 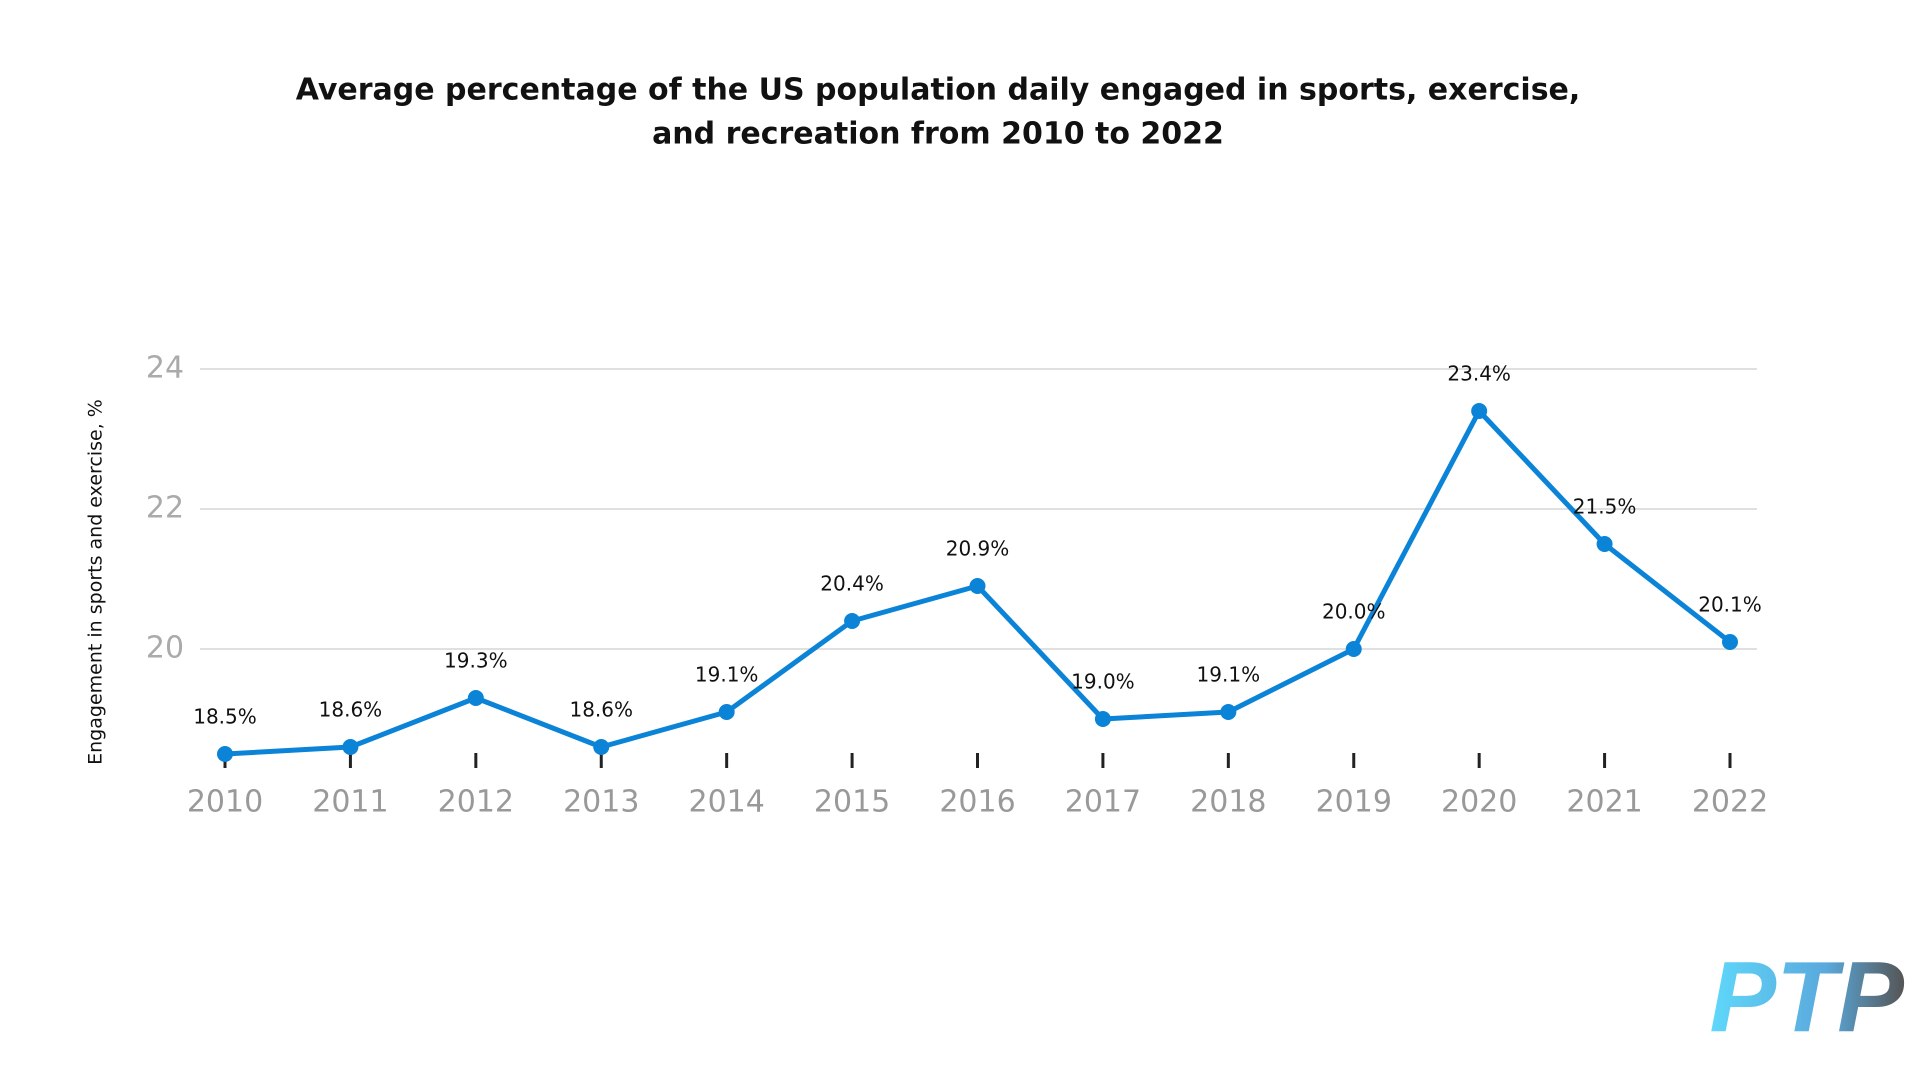 I want to click on data-label: 20.0%, so click(x=1354, y=612).